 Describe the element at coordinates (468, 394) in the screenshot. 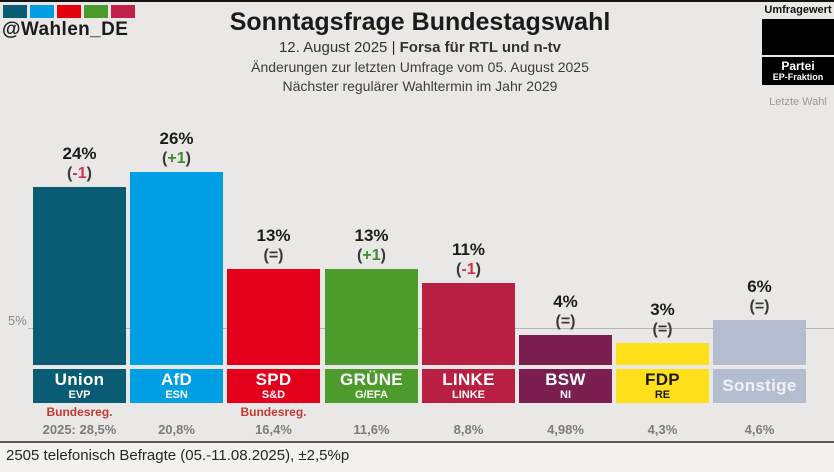

I see `party-fraction-linke: LINKE` at that location.